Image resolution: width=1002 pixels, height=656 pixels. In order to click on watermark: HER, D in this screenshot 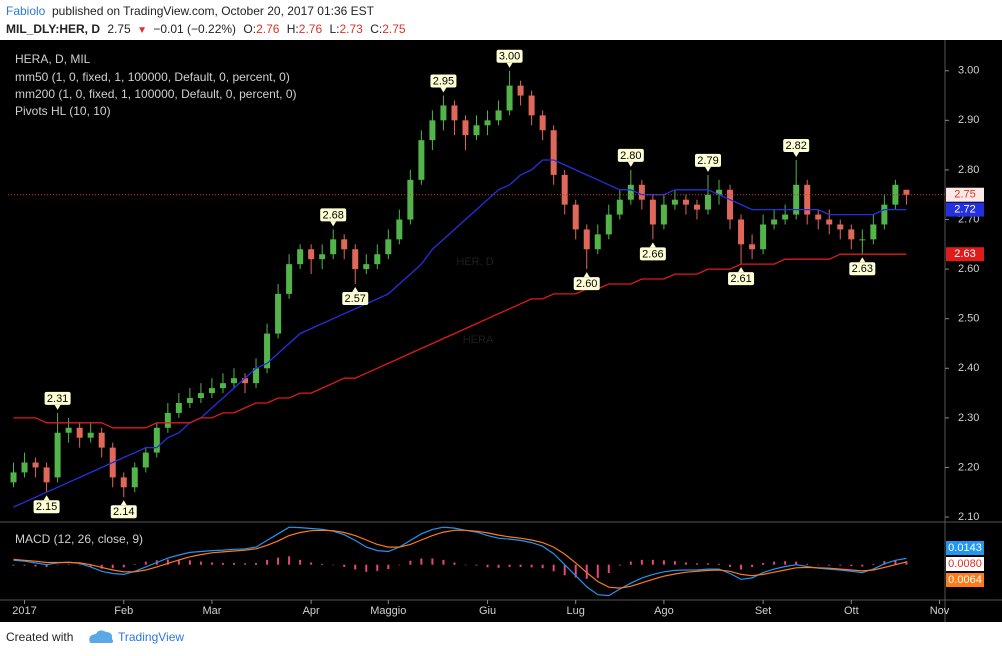, I will do `click(474, 262)`.